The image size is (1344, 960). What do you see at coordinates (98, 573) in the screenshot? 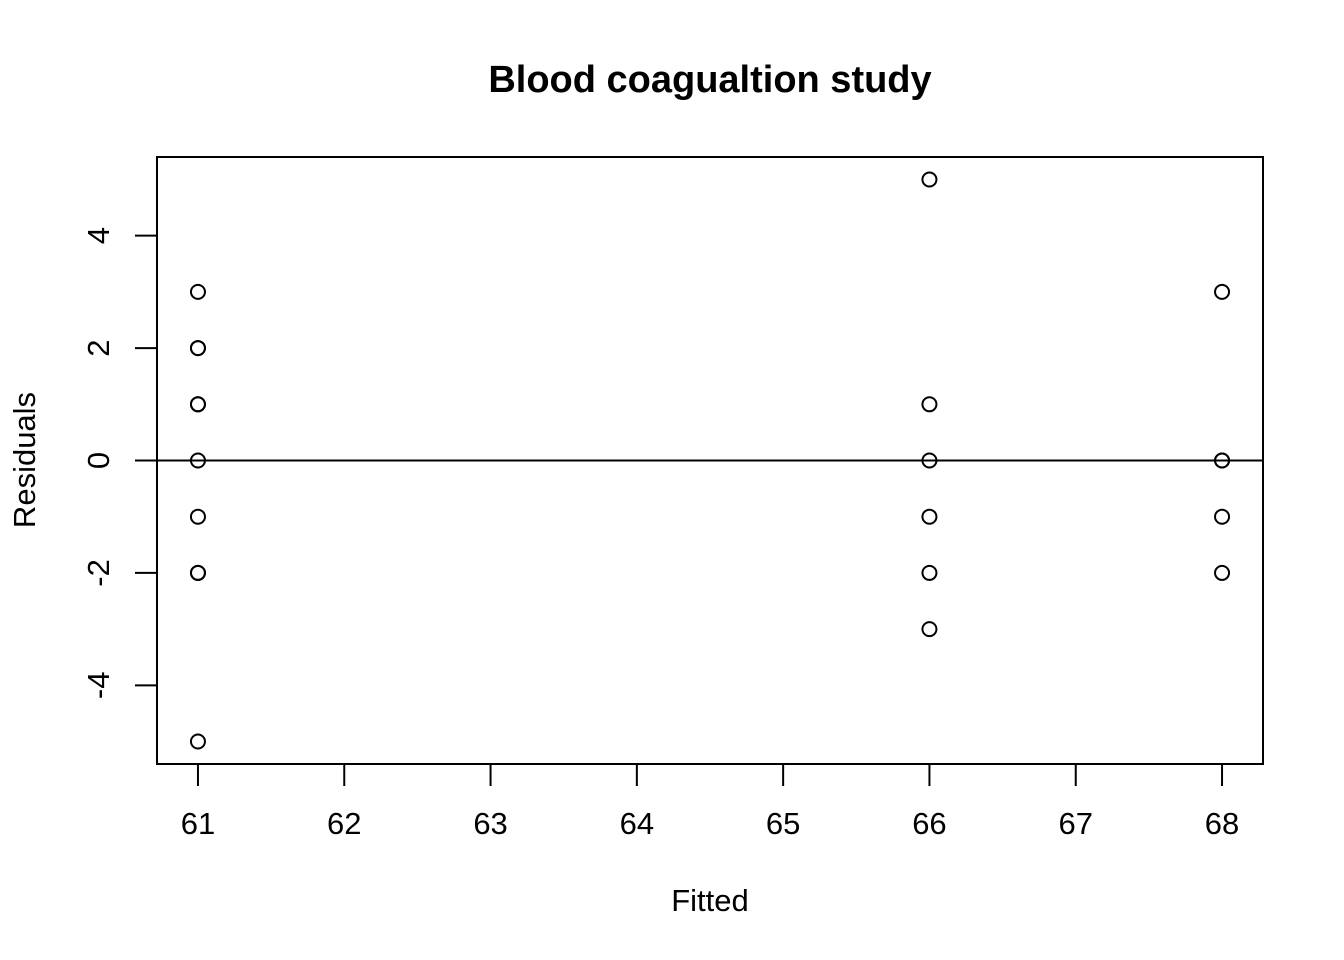
I see `y-tick-label: -2` at bounding box center [98, 573].